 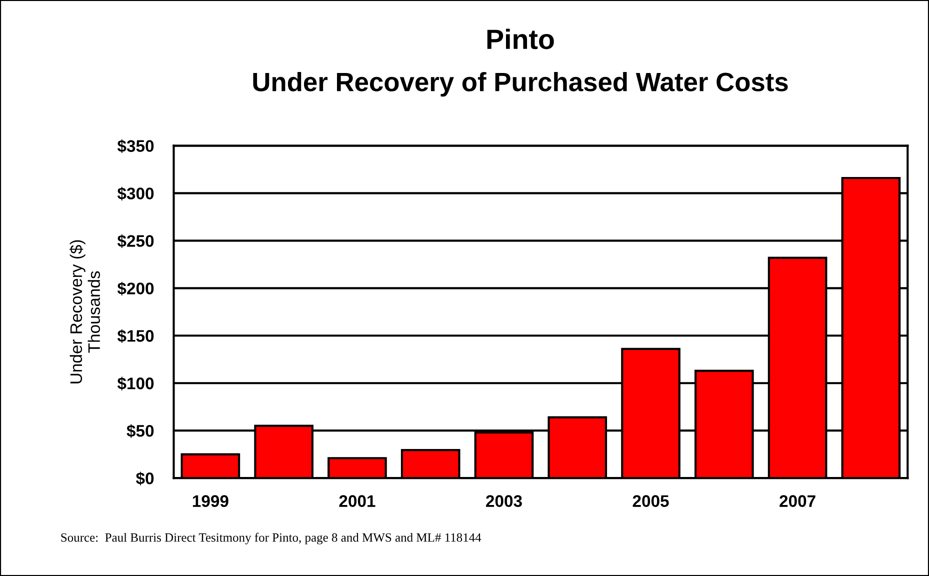 I want to click on x-tick-label: 2003, so click(x=504, y=501).